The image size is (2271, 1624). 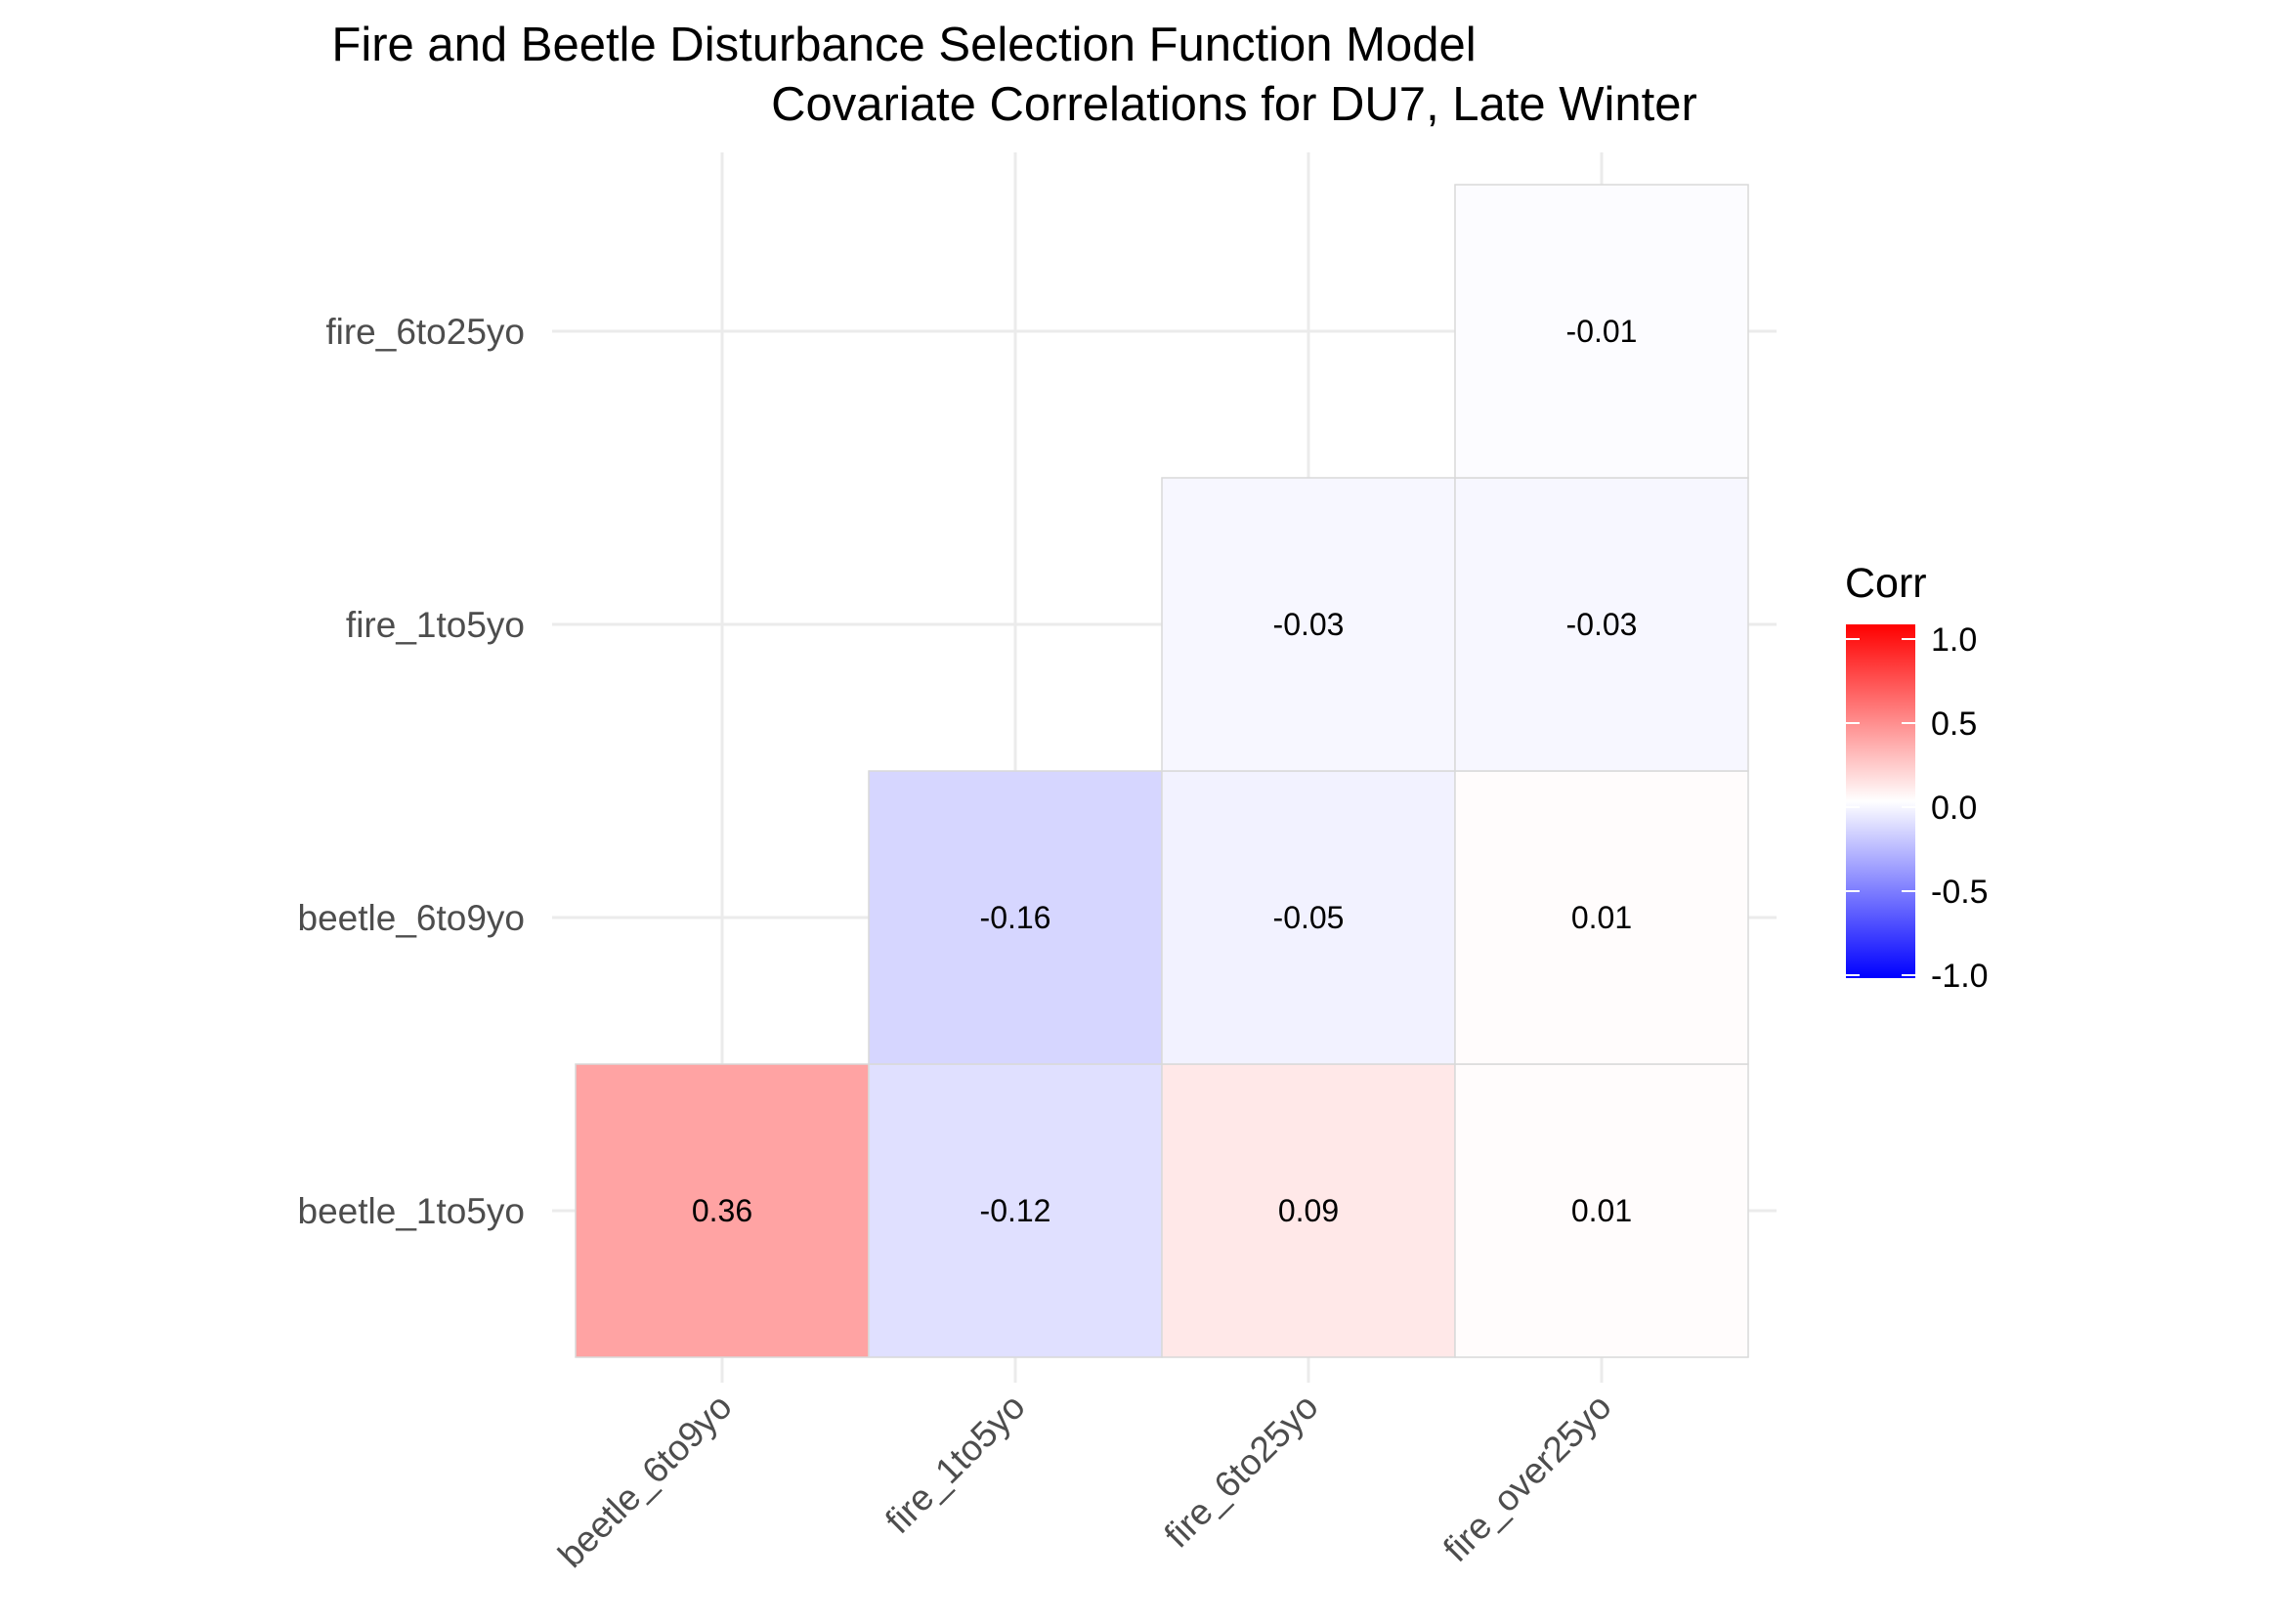 What do you see at coordinates (1527, 1479) in the screenshot?
I see `x-tick-label: fire_over25yo` at bounding box center [1527, 1479].